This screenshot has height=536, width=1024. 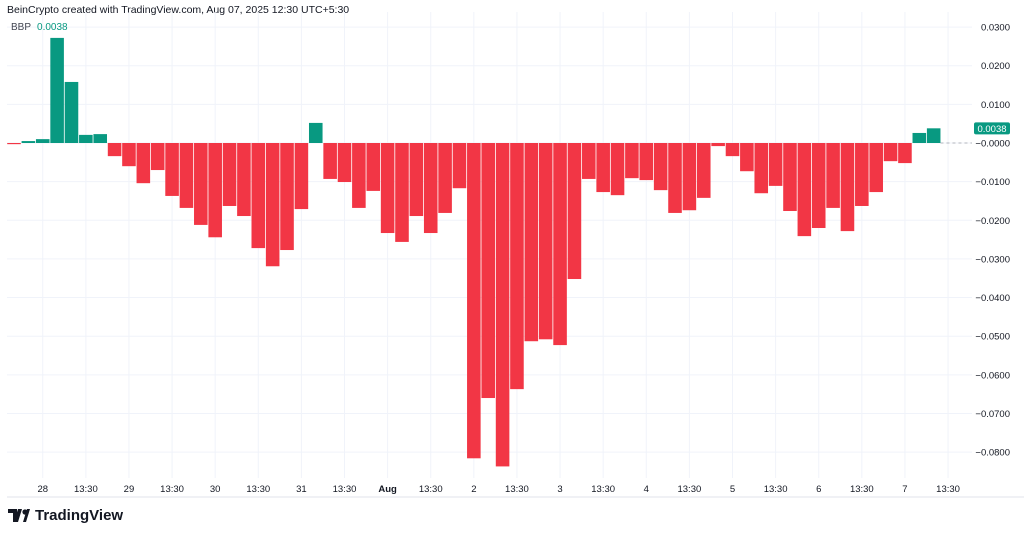 I want to click on tradingview-logo: TradingView, so click(x=65, y=515).